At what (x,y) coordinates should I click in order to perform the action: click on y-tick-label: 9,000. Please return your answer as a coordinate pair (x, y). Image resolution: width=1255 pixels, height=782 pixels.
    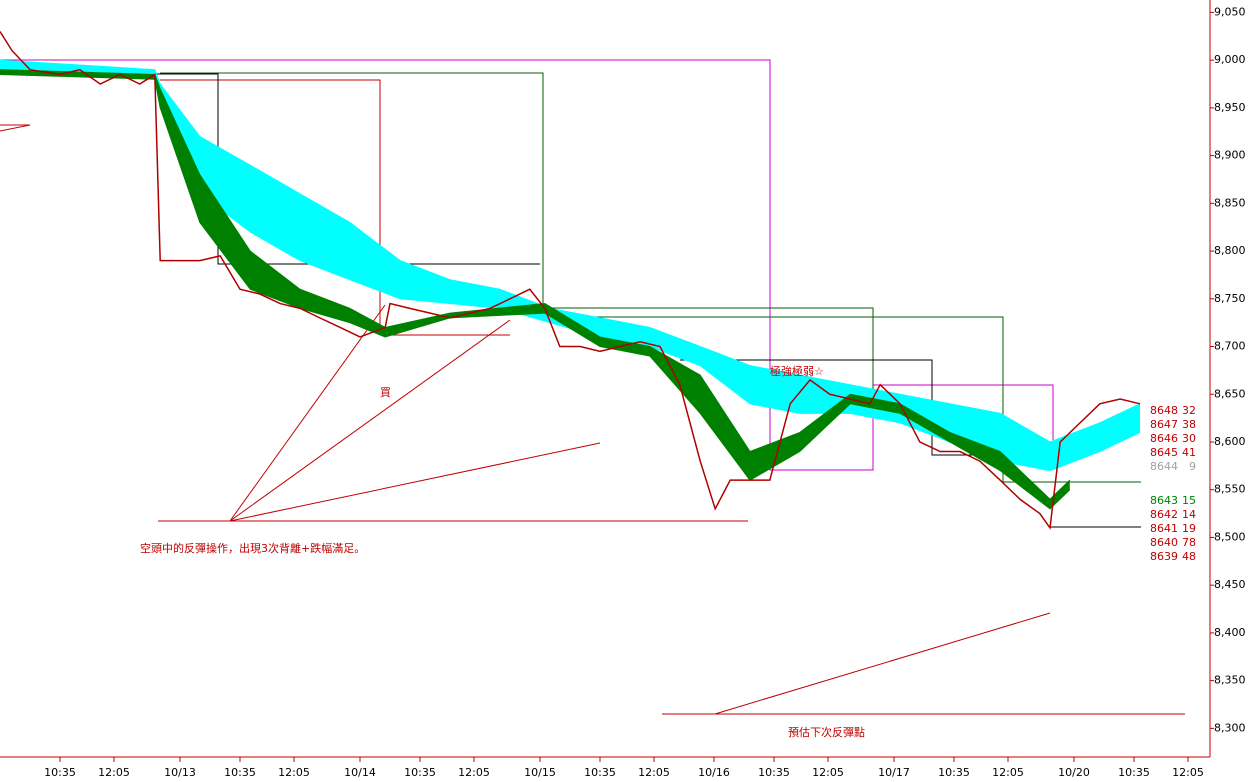
    Looking at the image, I should click on (1230, 59).